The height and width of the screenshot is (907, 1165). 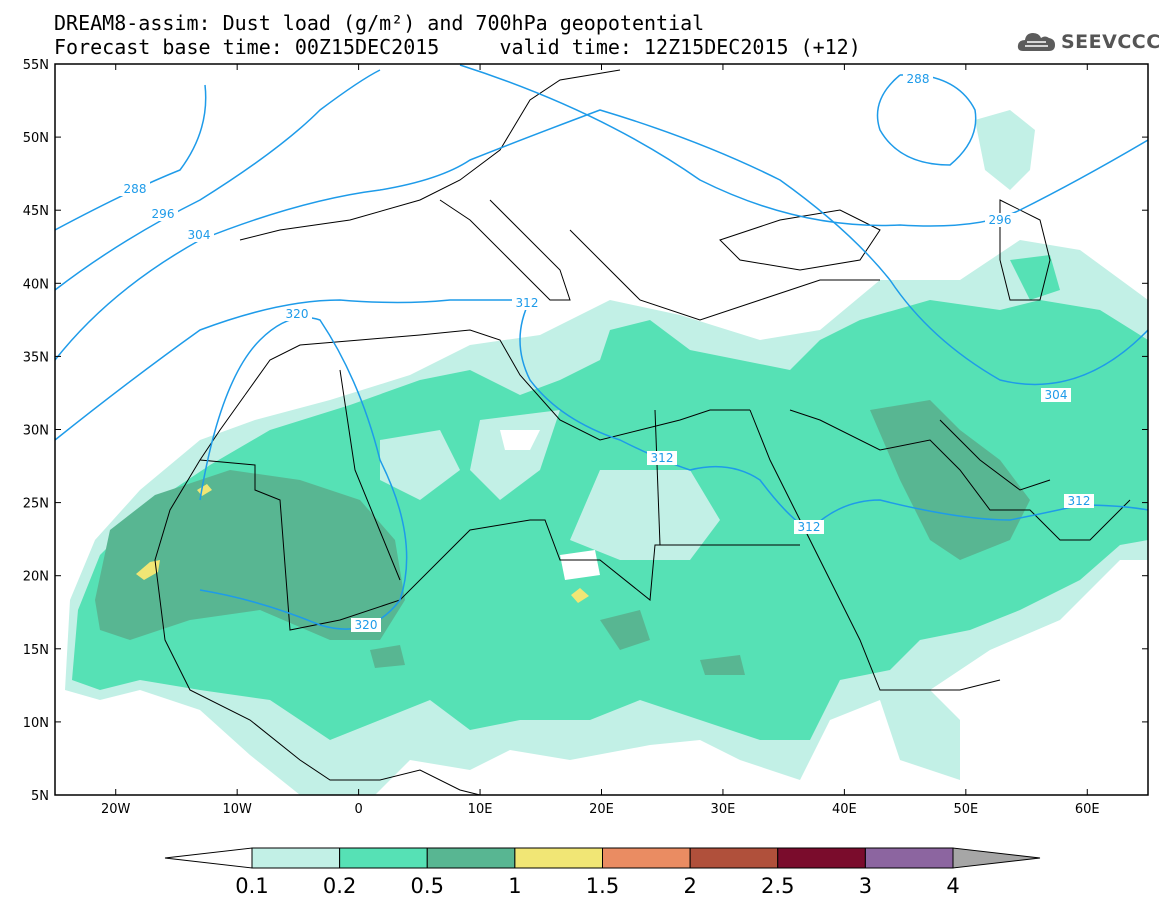 What do you see at coordinates (131, 157) in the screenshot?
I see `contour-288-west` at bounding box center [131, 157].